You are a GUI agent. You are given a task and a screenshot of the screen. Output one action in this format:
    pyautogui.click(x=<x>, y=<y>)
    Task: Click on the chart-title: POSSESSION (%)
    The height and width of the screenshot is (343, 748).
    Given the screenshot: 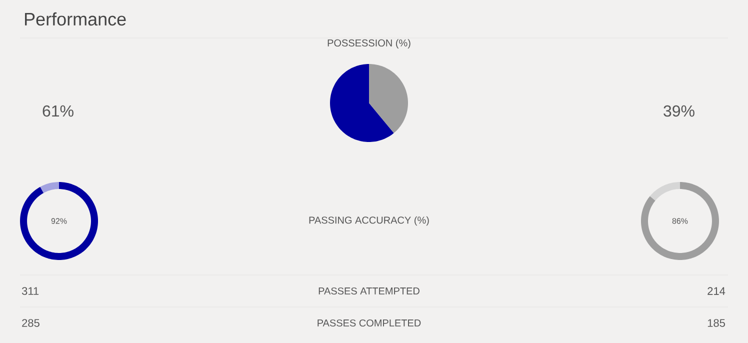 What is the action you would take?
    pyautogui.click(x=369, y=43)
    